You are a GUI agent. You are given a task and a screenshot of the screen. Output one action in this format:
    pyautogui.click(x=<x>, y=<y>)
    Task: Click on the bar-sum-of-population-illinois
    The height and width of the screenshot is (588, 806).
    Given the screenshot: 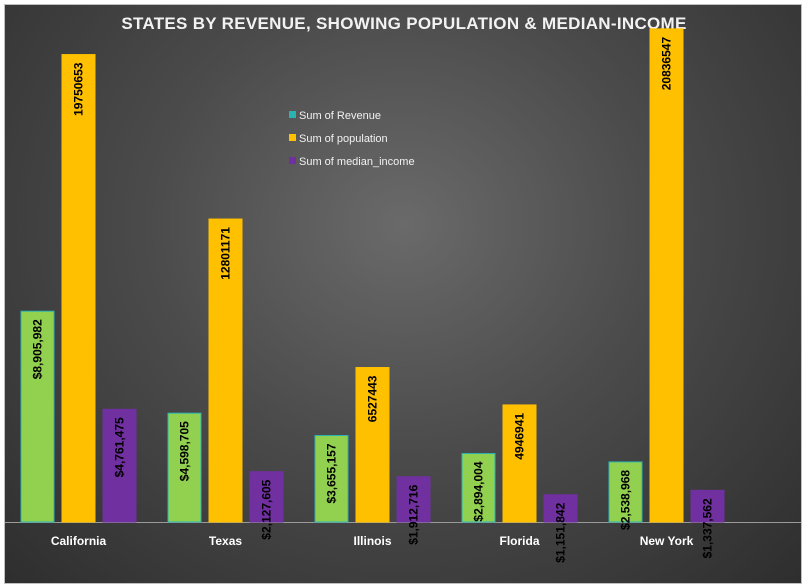 What is the action you would take?
    pyautogui.click(x=372, y=445)
    